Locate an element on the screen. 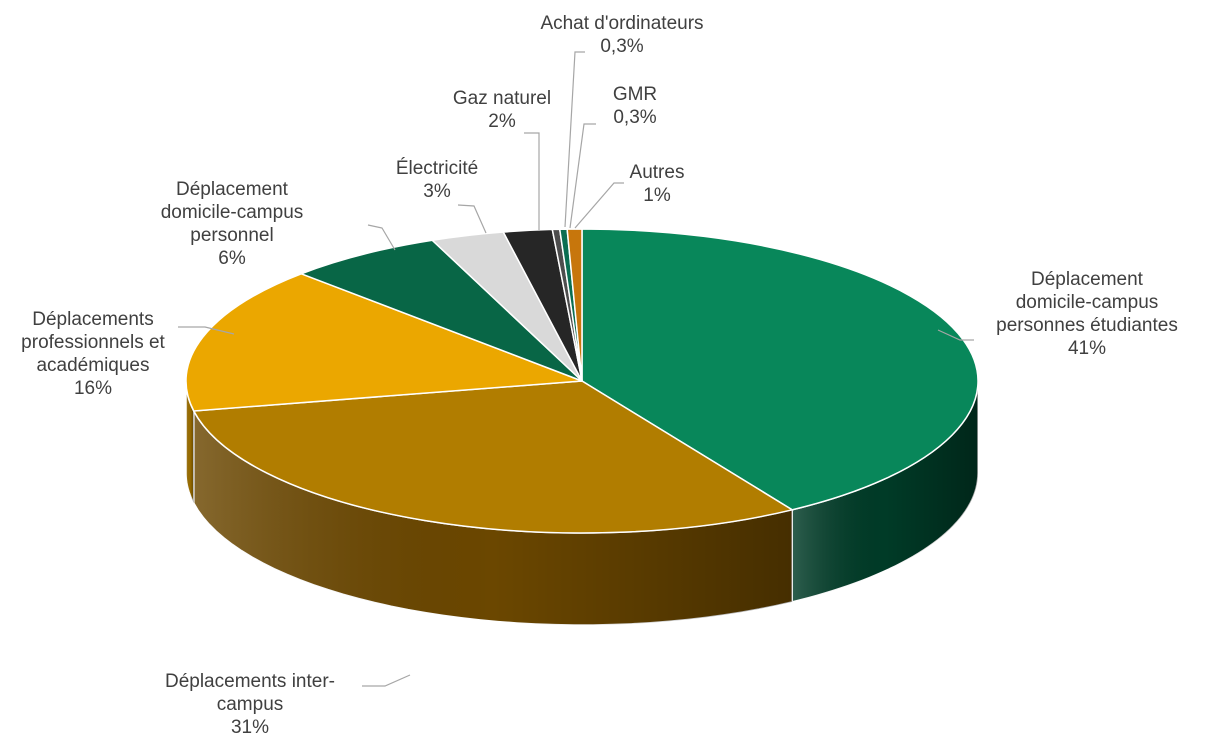 The height and width of the screenshot is (747, 1205). slice-label-deplacements-inter-campus: Déplacements inter- is located at coordinates (250, 681).